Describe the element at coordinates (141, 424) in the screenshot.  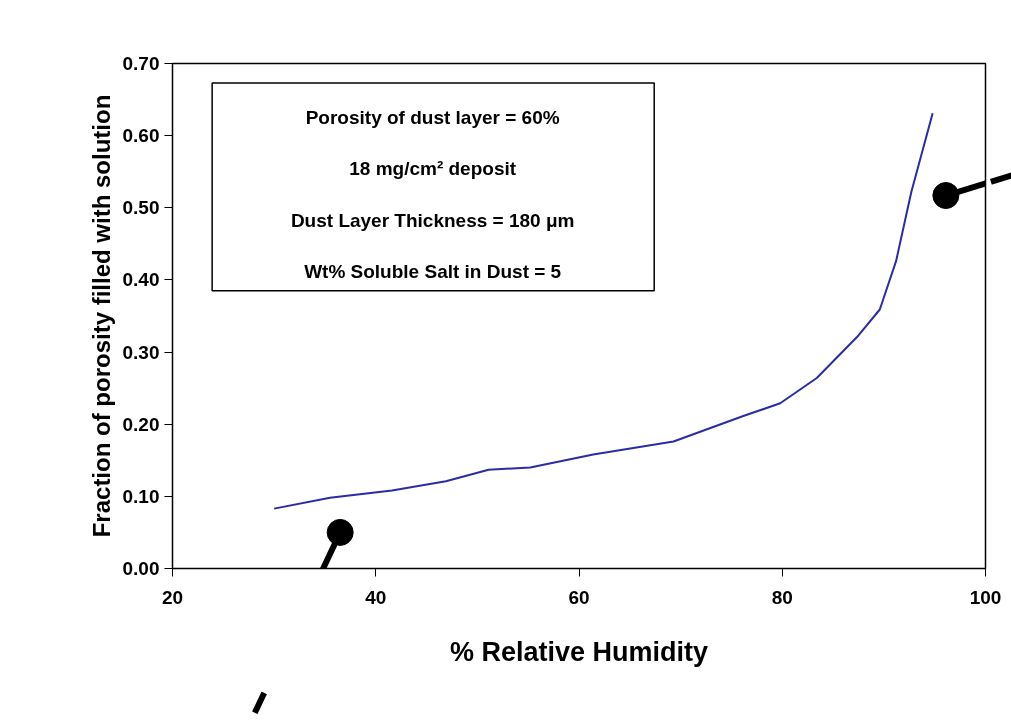
I see `y-tick-label: 0.20` at that location.